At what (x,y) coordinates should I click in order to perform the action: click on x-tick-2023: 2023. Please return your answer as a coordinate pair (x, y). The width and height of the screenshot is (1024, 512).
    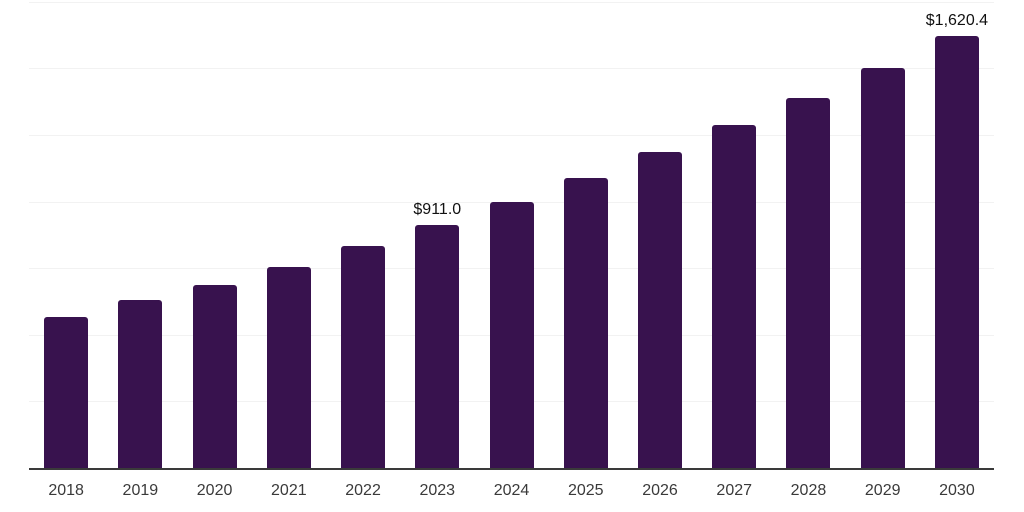
    Looking at the image, I should click on (437, 490).